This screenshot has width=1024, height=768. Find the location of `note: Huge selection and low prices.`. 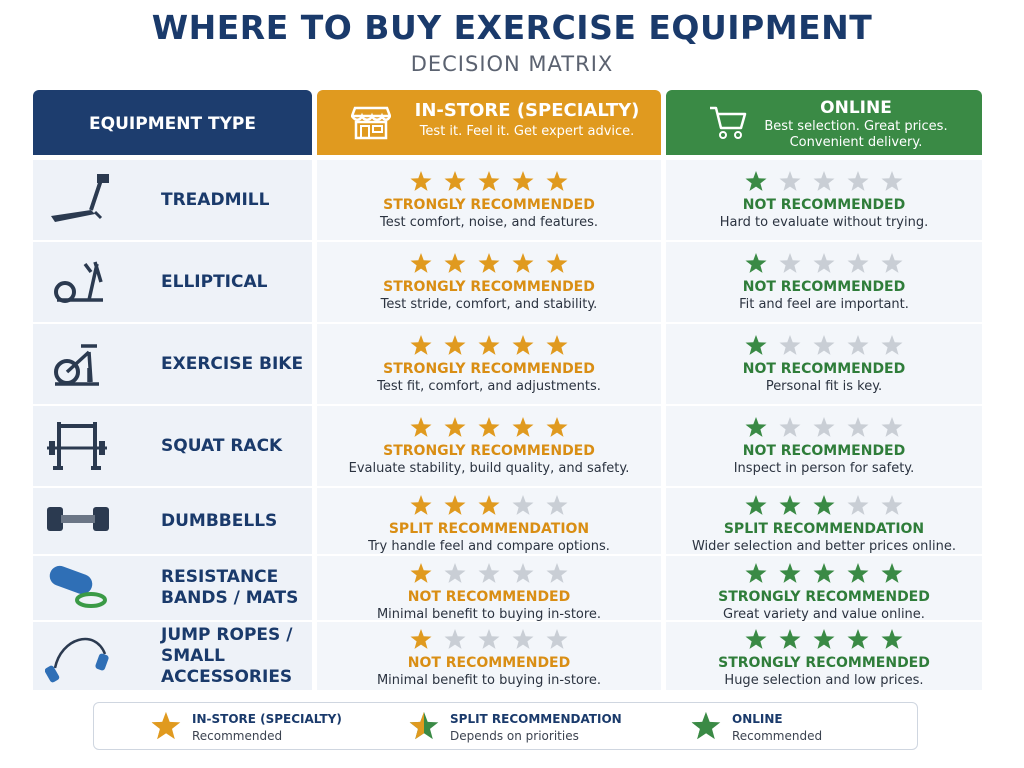

note: Huge selection and low prices. is located at coordinates (824, 680).